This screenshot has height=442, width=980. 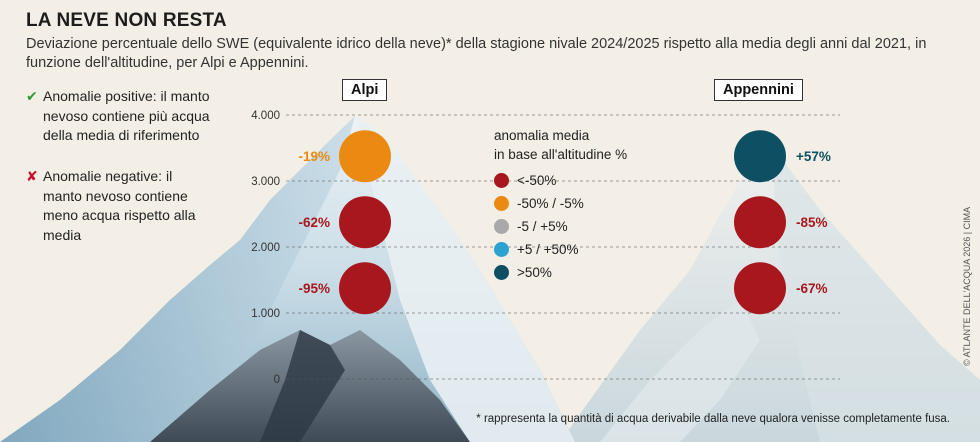 What do you see at coordinates (813, 156) in the screenshot?
I see `anomaly-value-label: +57%` at bounding box center [813, 156].